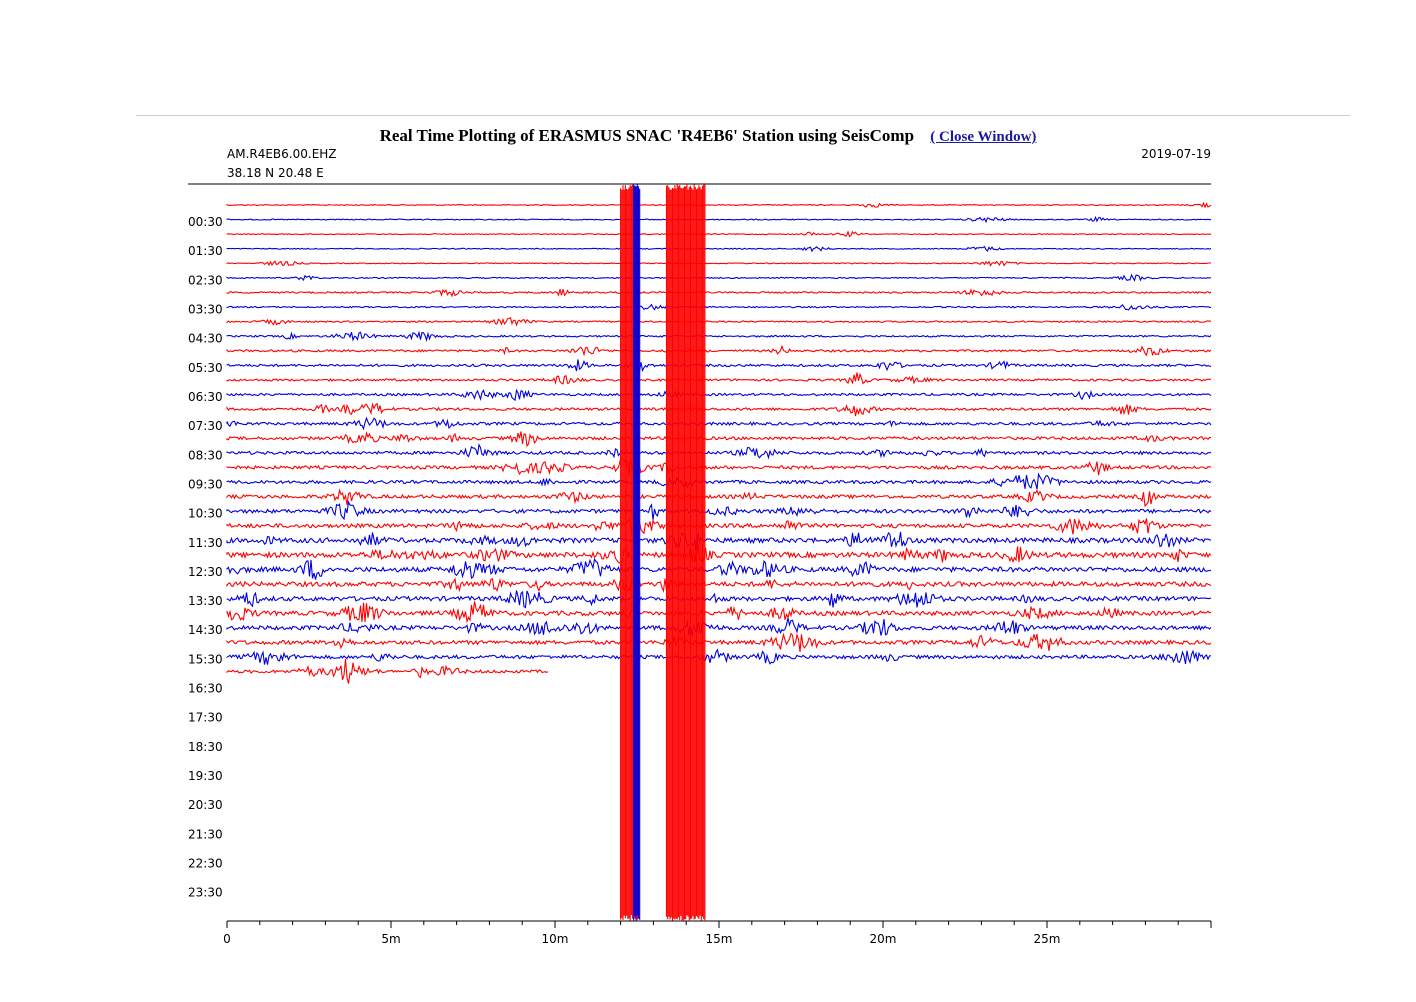  What do you see at coordinates (205, 543) in the screenshot?
I see `y-tick-label: 11:30` at bounding box center [205, 543].